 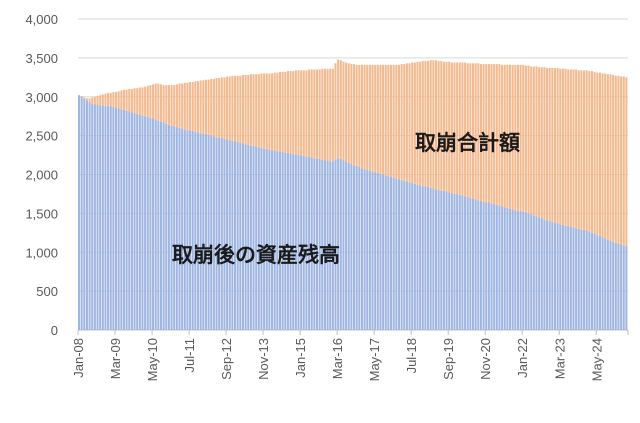 What do you see at coordinates (54, 330) in the screenshot?
I see `y-tick-label: 0` at bounding box center [54, 330].